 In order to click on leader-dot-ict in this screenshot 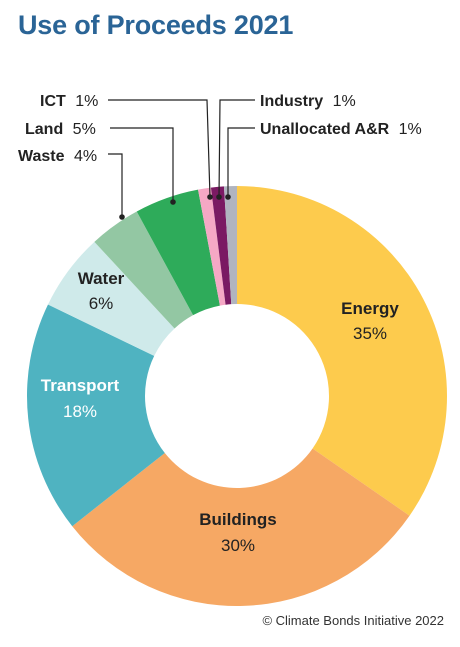, I will do `click(210, 197)`.